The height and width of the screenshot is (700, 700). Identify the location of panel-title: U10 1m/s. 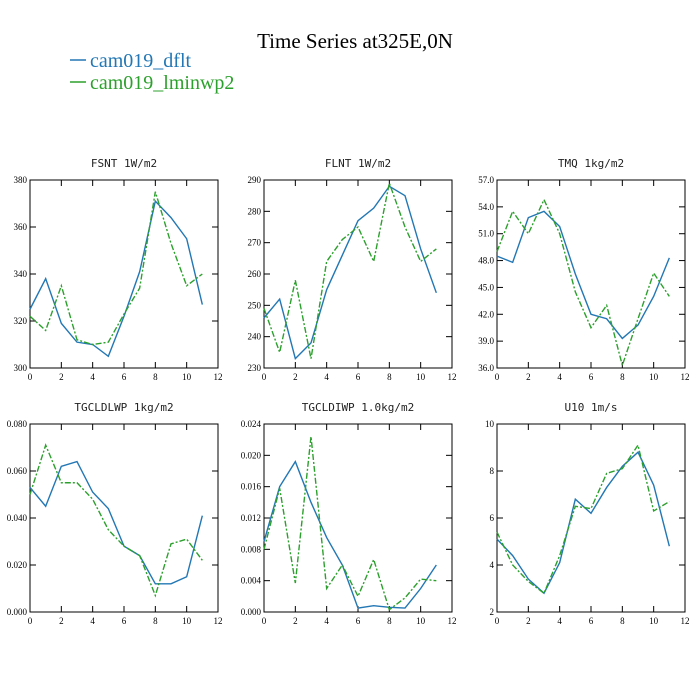
(591, 407).